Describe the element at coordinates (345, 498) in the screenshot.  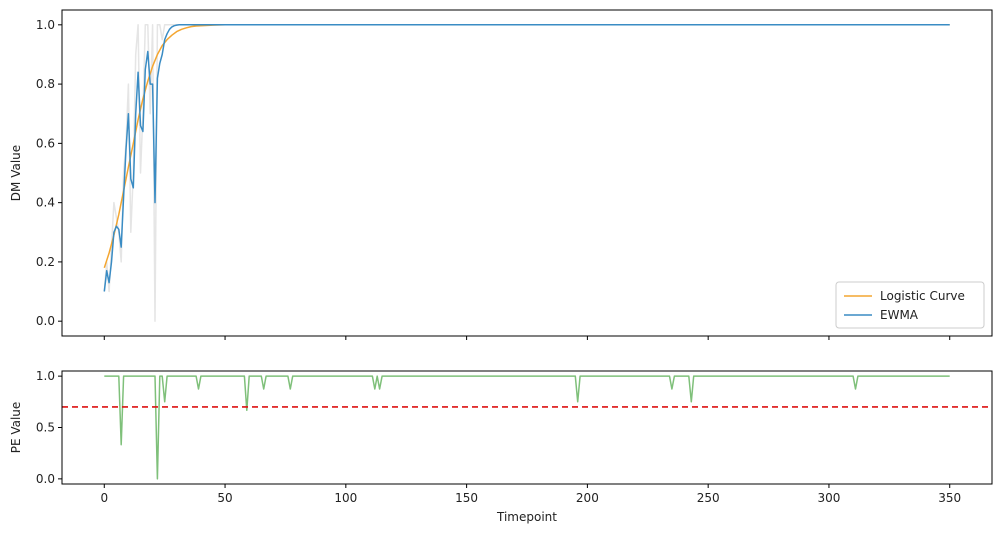
I see `x-tick-label: 100` at that location.